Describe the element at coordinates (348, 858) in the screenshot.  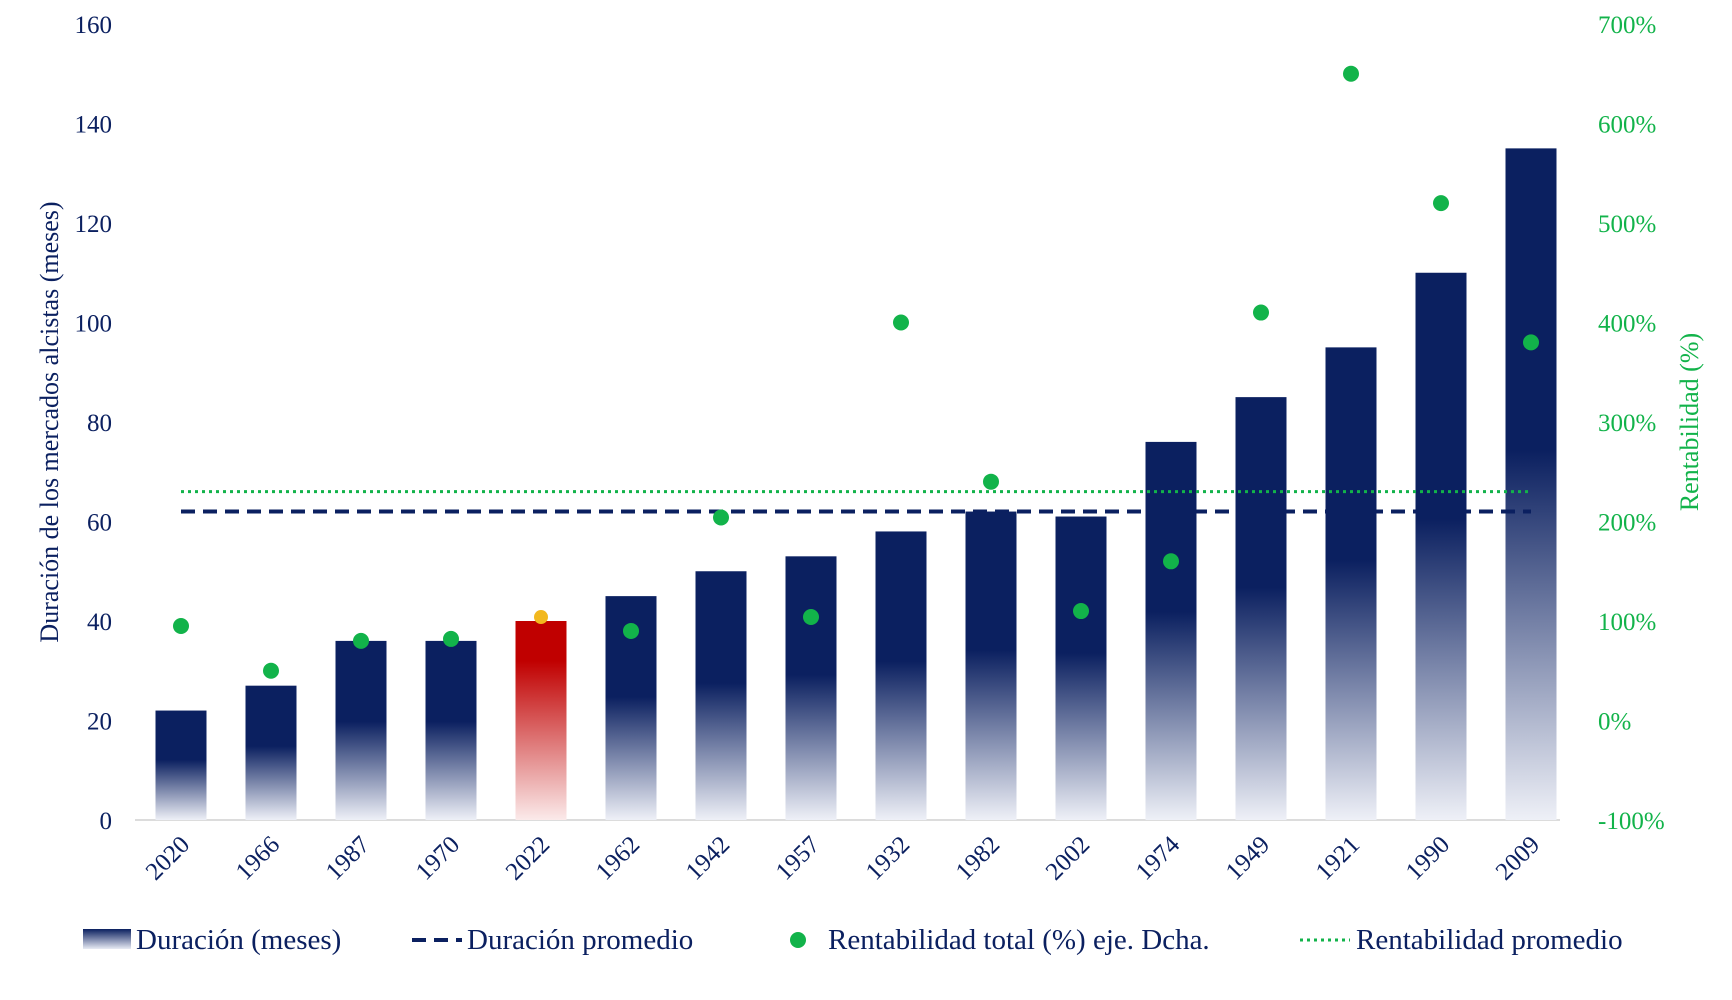
I see `x-tick-1987: 1987` at that location.